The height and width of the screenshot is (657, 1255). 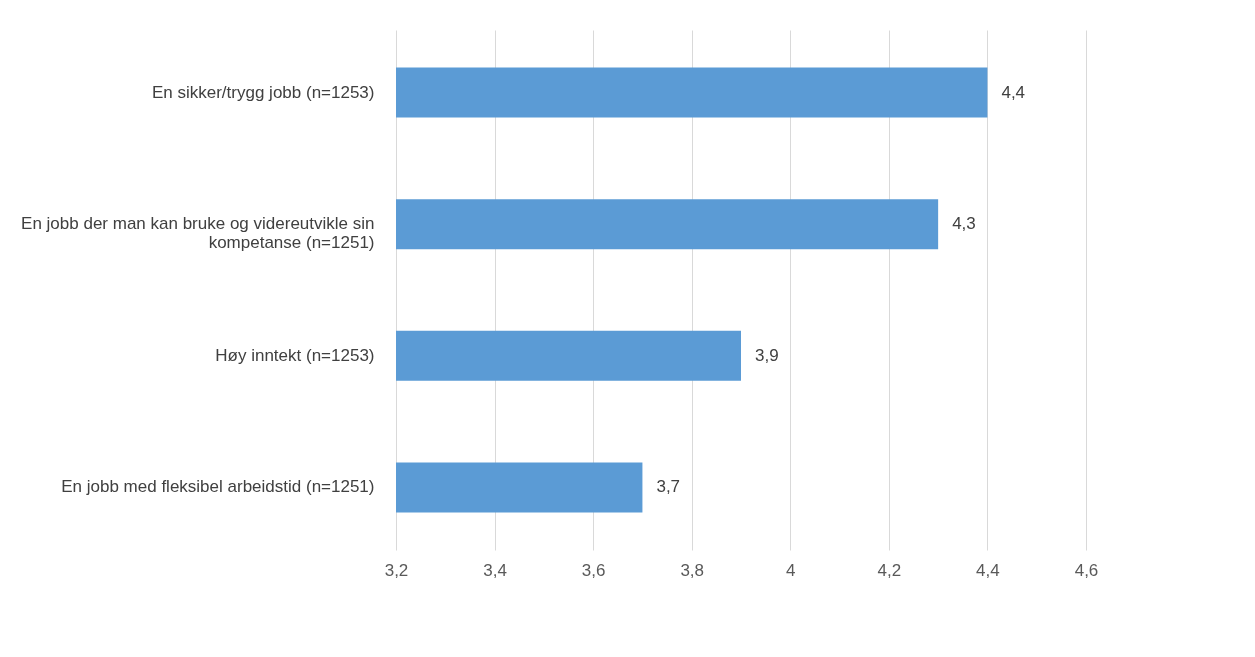 I want to click on x-tick-label: 4,6, so click(x=1086, y=570).